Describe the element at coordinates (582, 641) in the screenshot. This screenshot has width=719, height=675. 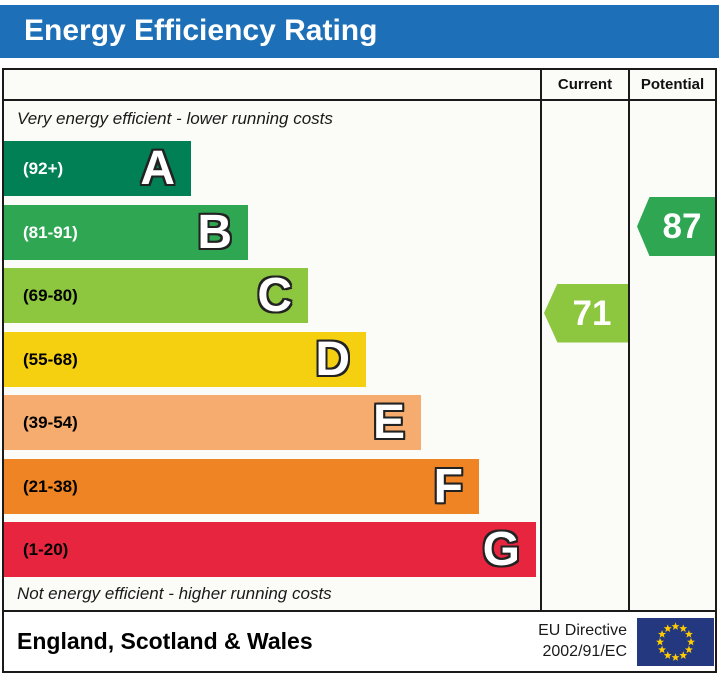
I see `eu-directive-label: EU Directive 2002/91/EC` at that location.